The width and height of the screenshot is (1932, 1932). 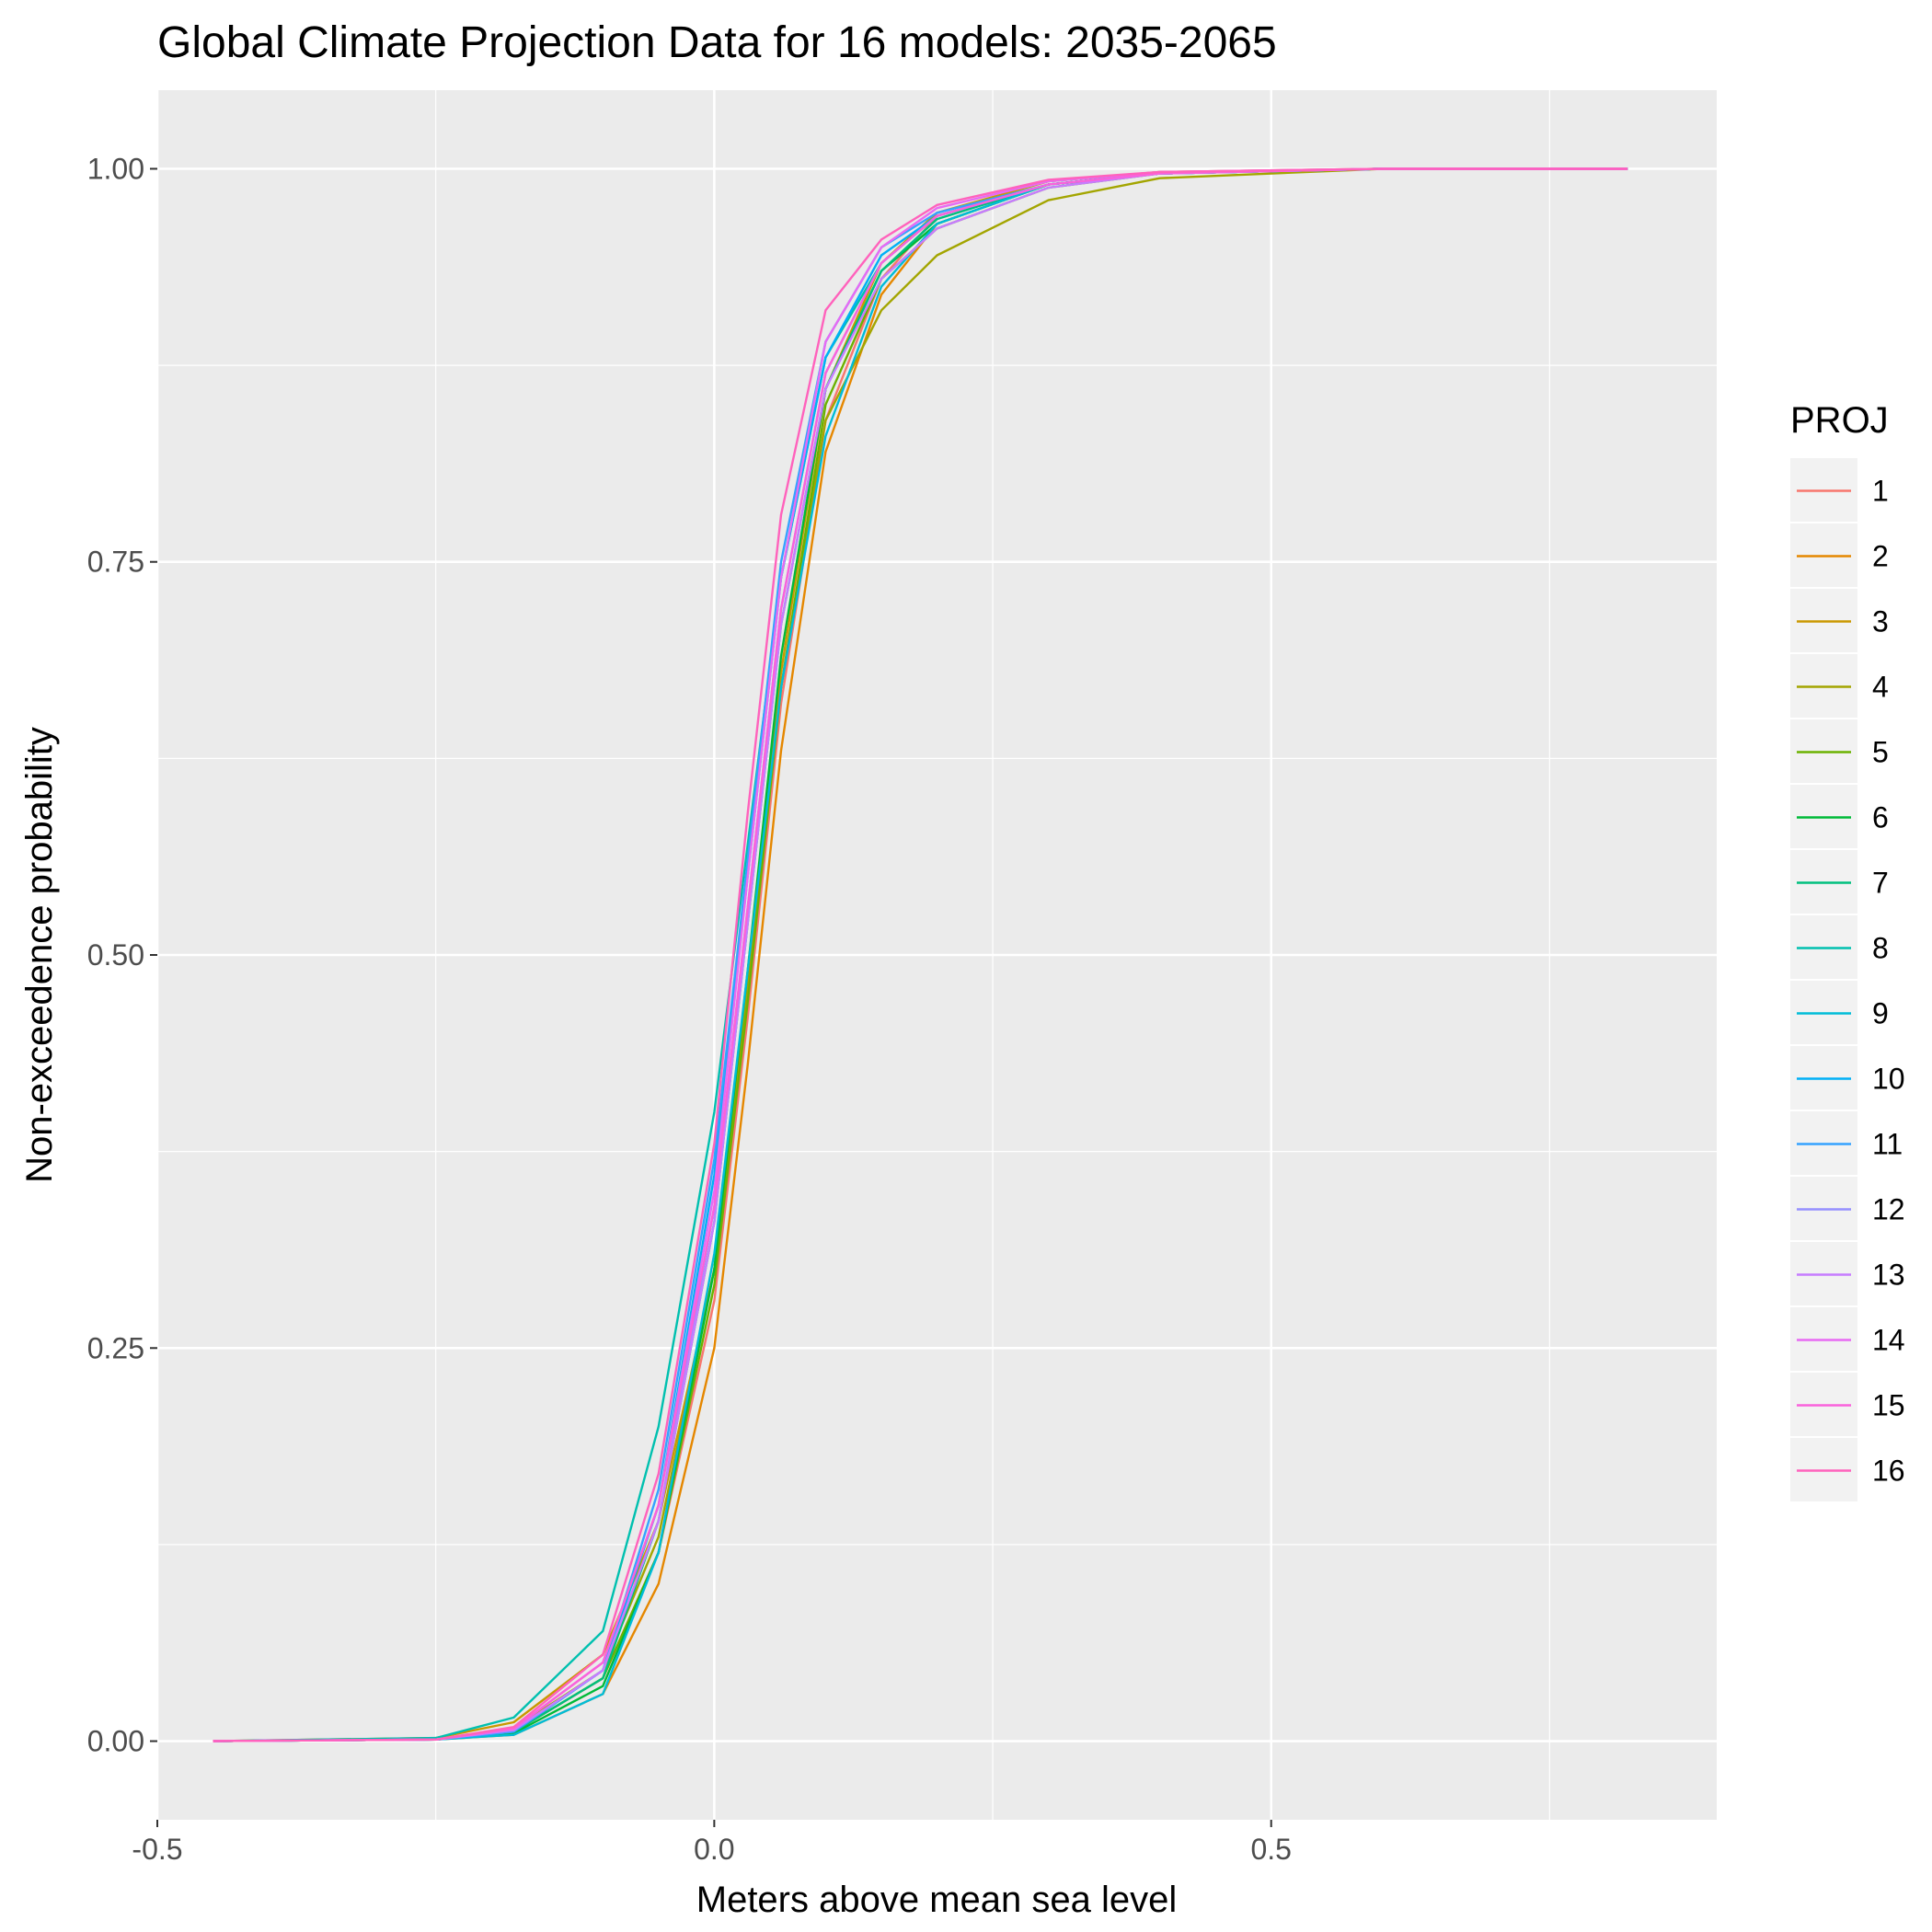 I want to click on legend-item-7: 7, so click(x=1839, y=882).